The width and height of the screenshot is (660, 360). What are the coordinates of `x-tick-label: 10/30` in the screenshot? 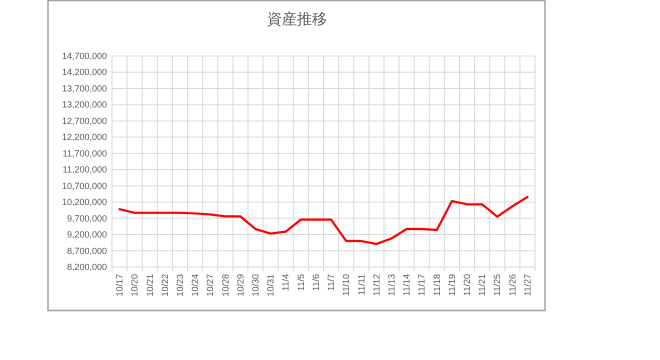 It's located at (255, 285).